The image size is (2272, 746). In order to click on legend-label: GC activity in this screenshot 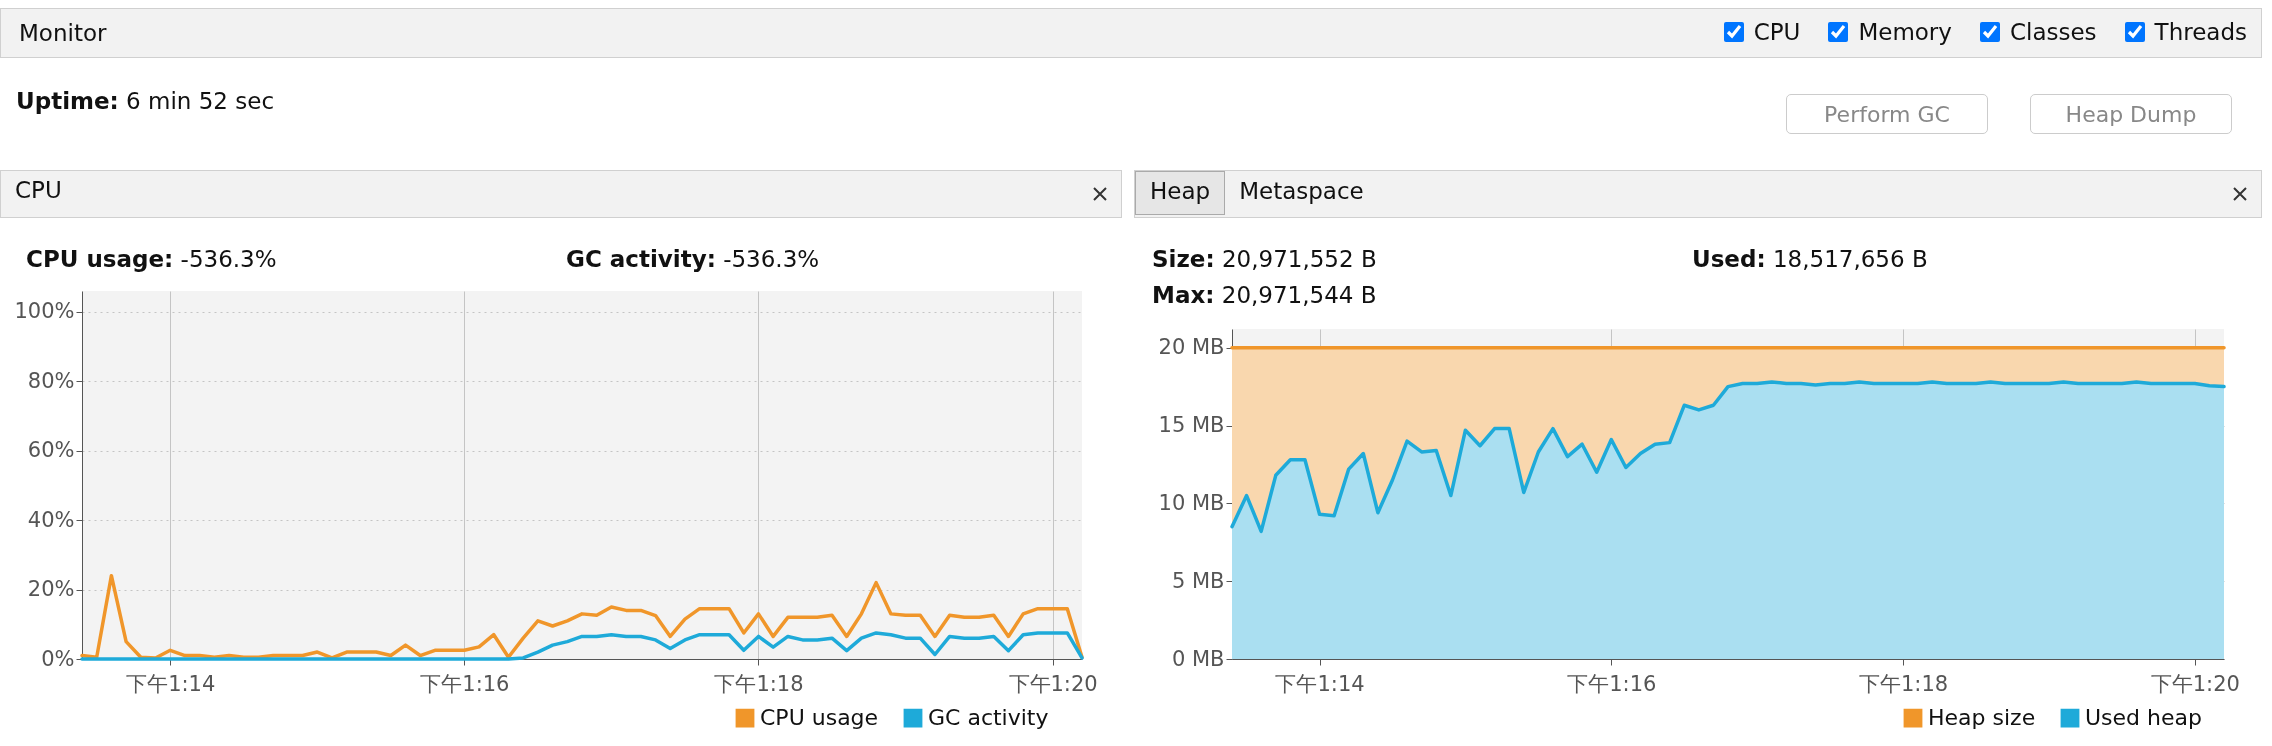, I will do `click(988, 718)`.